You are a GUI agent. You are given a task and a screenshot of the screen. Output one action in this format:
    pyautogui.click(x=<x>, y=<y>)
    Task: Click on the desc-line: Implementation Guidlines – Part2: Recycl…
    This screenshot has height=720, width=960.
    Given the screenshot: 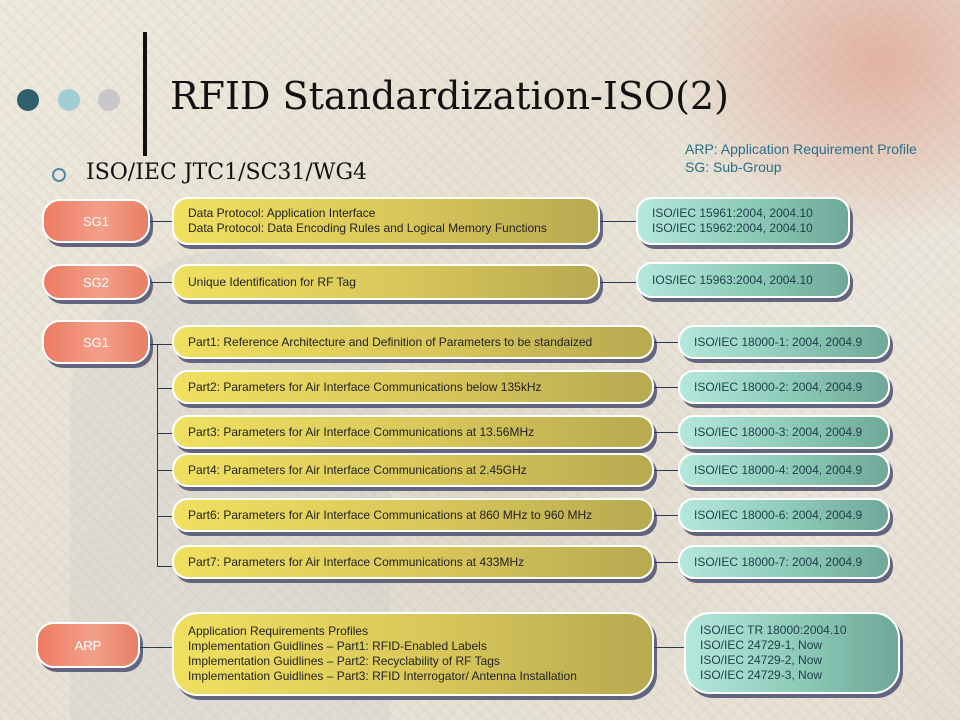 What is the action you would take?
    pyautogui.click(x=344, y=661)
    